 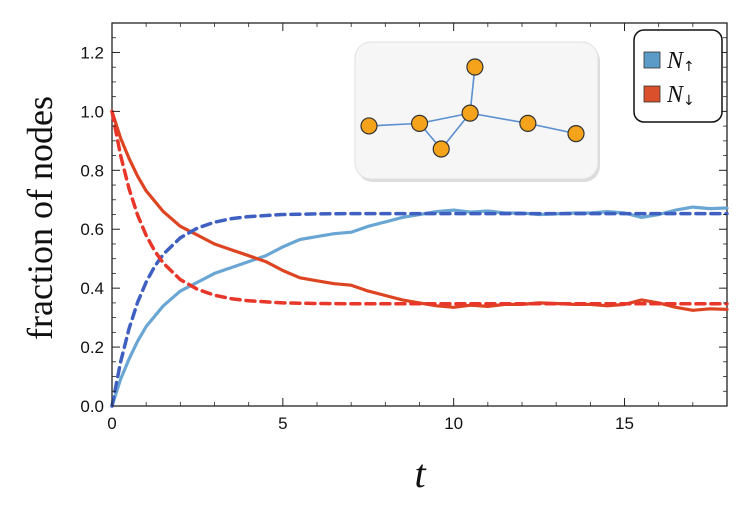 I want to click on legend-box, so click(x=678, y=76).